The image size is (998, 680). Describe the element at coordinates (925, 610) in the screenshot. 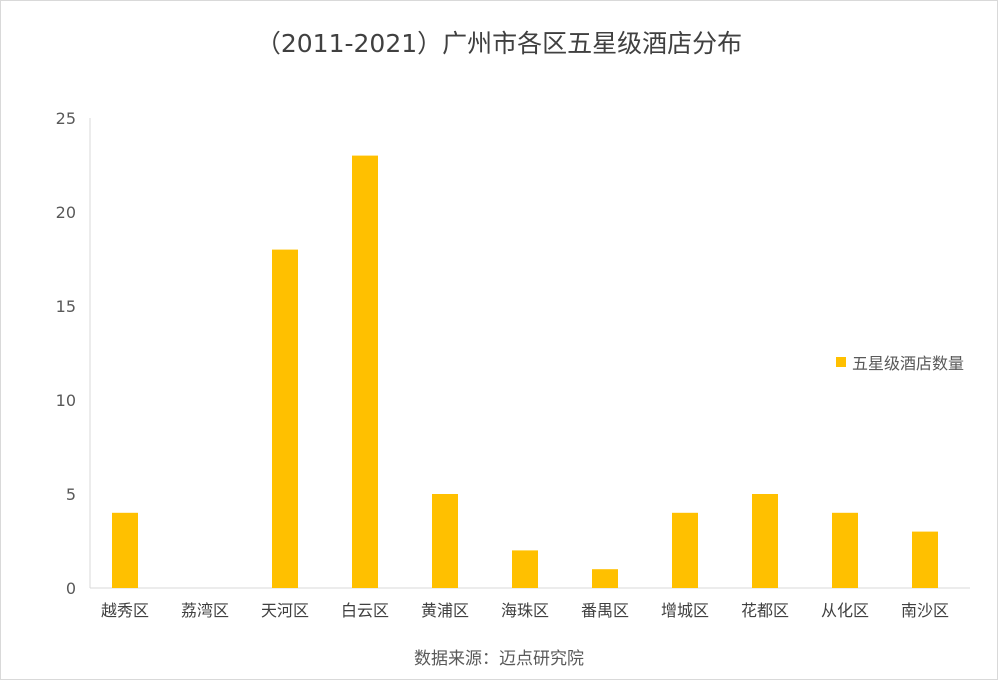

I see `x-tick-label: 南沙区` at that location.